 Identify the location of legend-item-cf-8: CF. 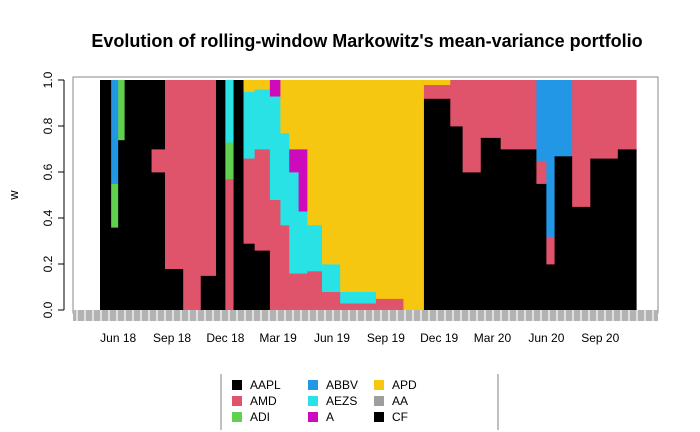
(391, 417).